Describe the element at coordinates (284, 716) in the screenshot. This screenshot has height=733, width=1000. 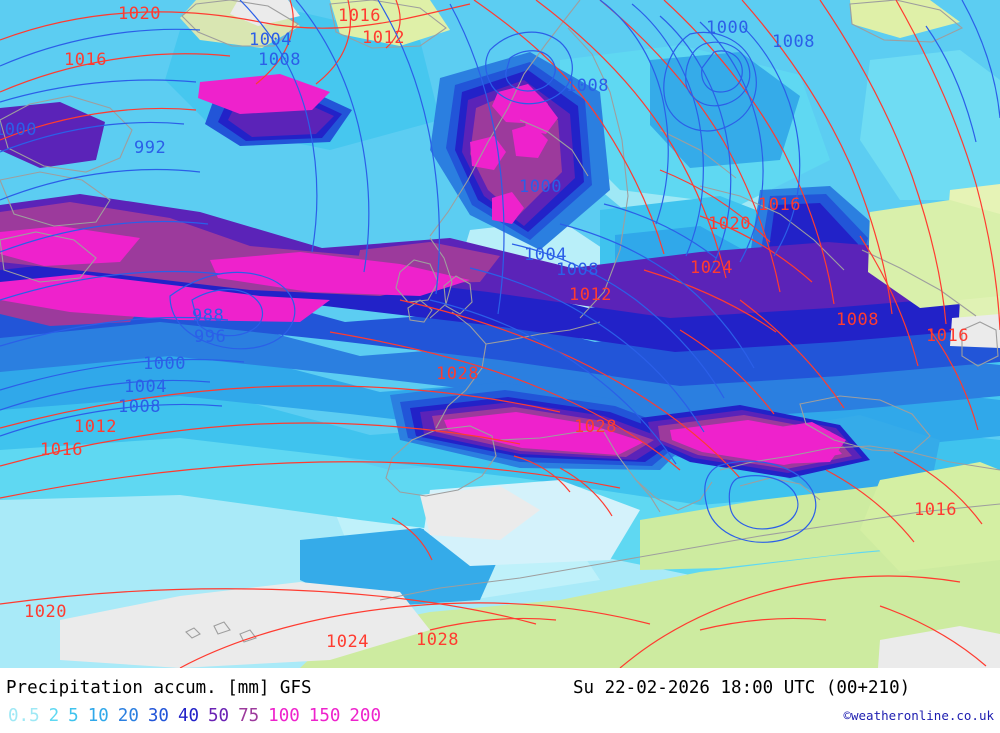
I see `legend-step-100: 100` at that location.